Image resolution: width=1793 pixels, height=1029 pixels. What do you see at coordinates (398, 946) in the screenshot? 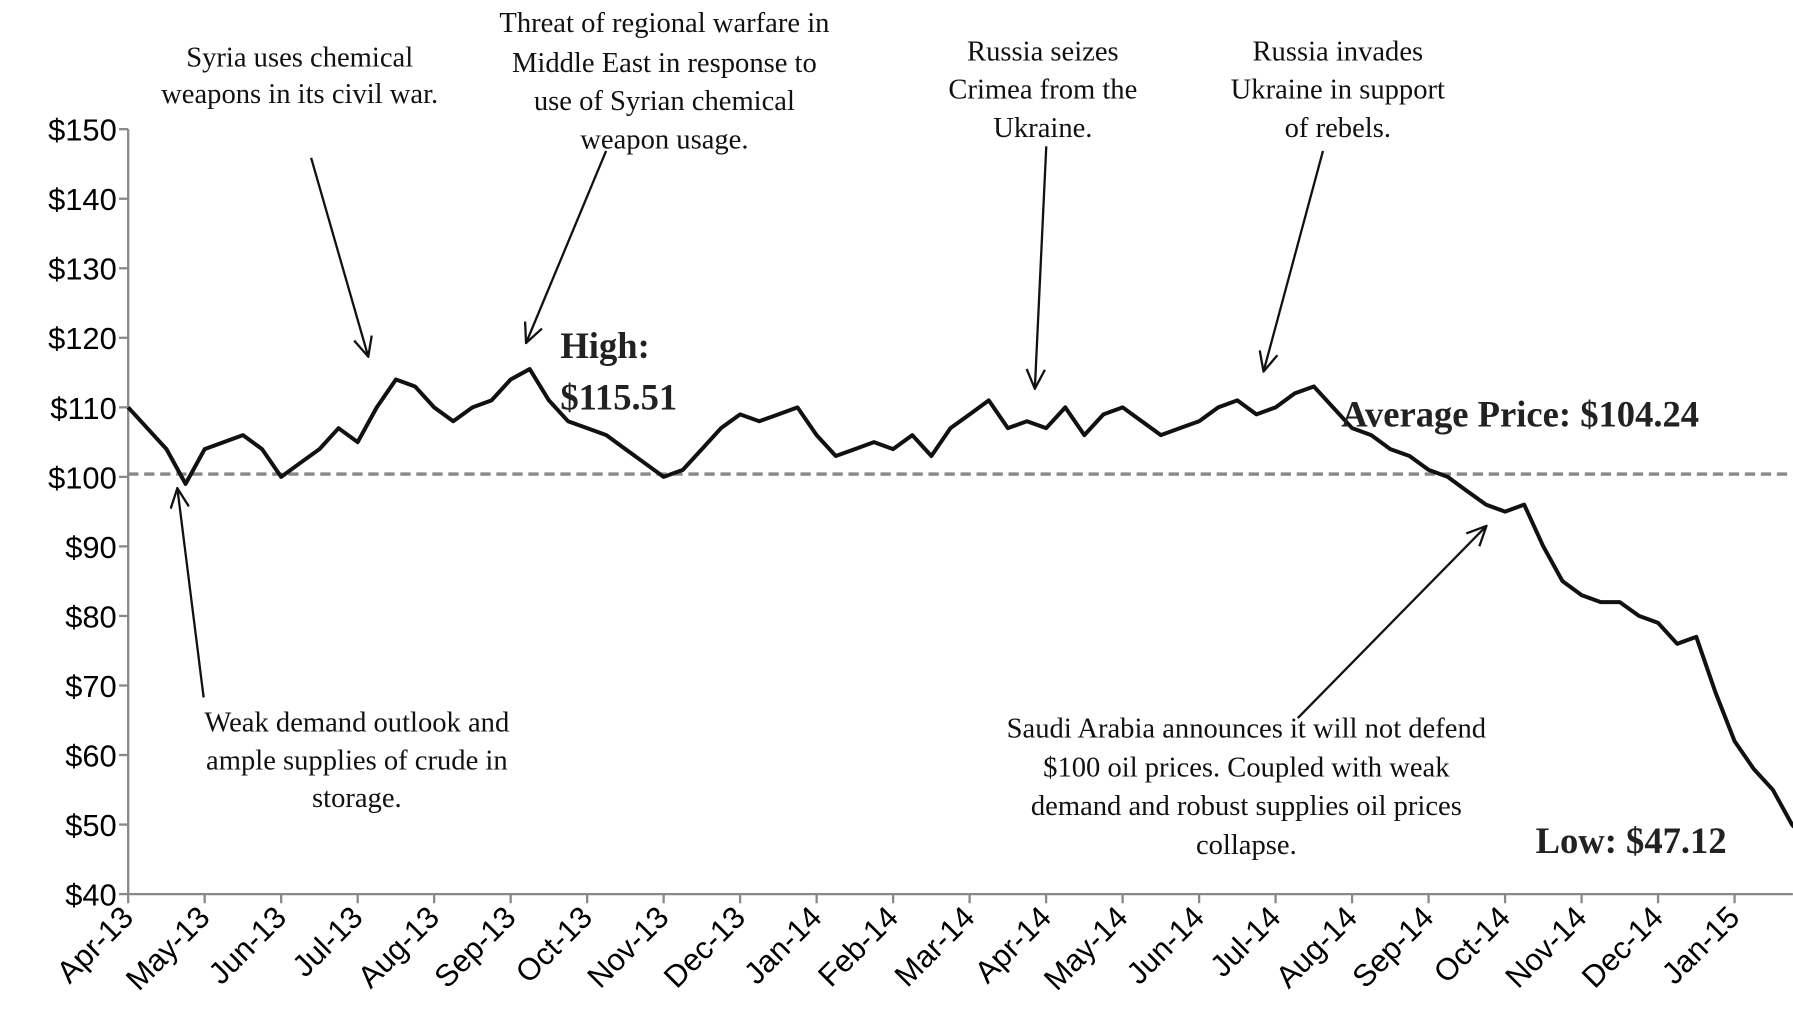
I see `x-tick-label: Aug-13` at bounding box center [398, 946].